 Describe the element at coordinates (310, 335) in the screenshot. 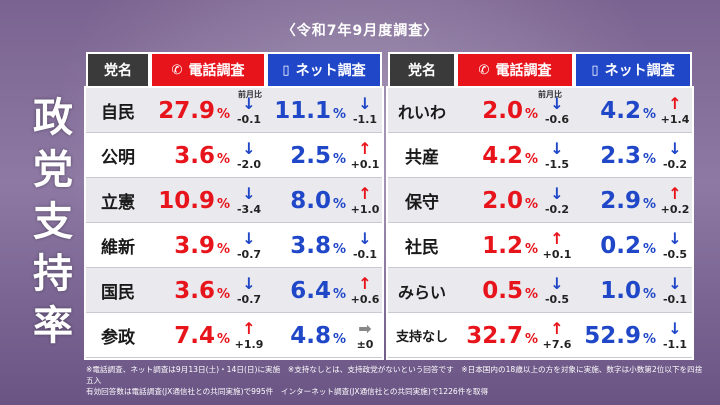

I see `net-number: 4.8` at that location.